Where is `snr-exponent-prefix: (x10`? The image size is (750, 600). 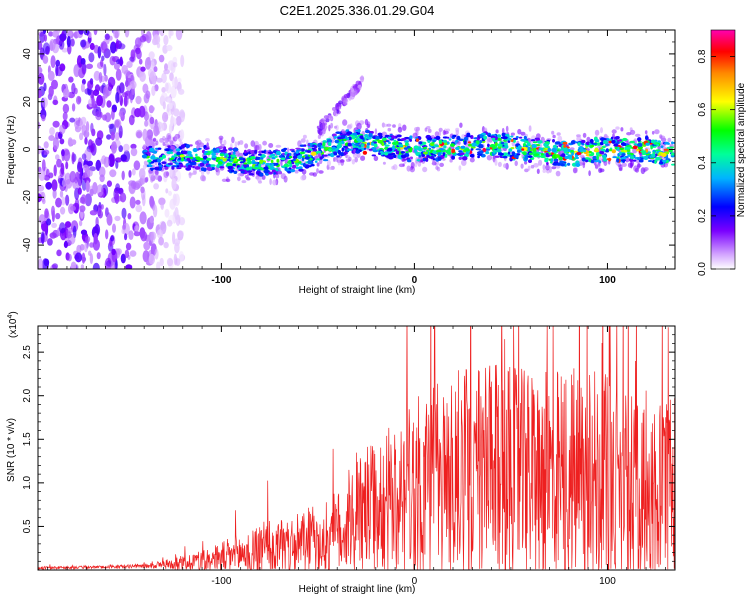 snr-exponent-prefix: (x10 is located at coordinates (13, 328).